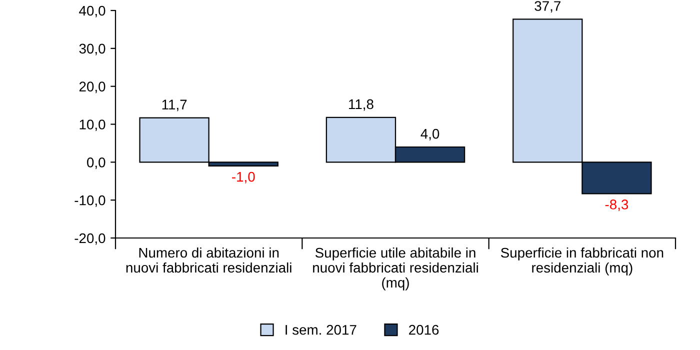  Describe the element at coordinates (92, 88) in the screenshot. I see `y-tick-label: 20,0` at that location.